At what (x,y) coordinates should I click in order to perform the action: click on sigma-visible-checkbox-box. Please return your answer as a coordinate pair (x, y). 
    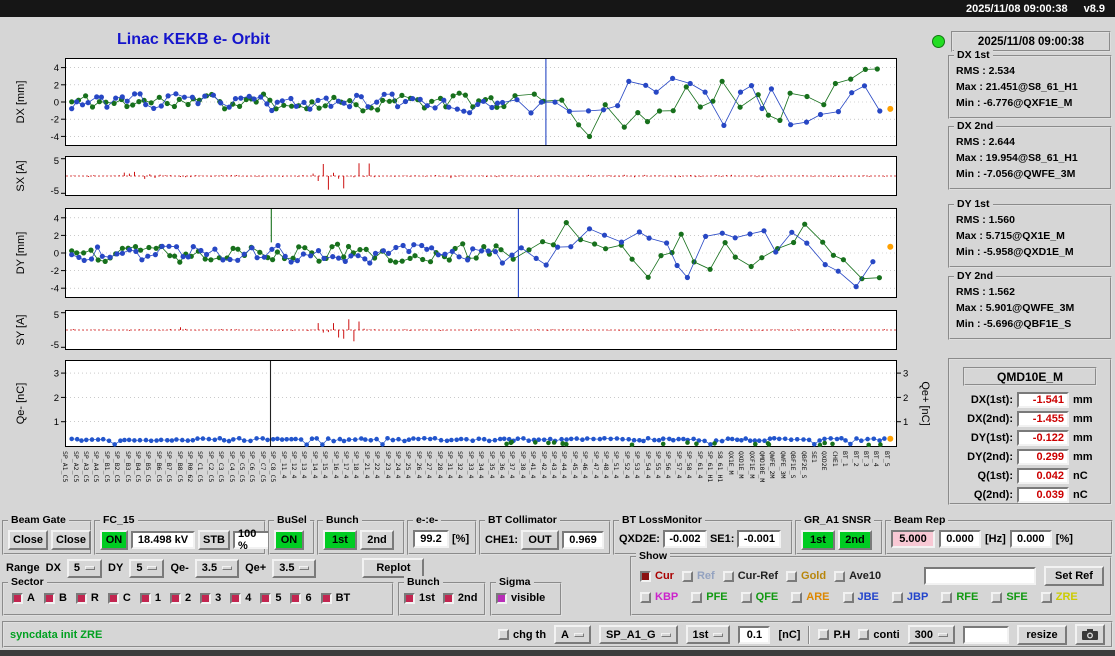
    Looking at the image, I should click on (501, 598).